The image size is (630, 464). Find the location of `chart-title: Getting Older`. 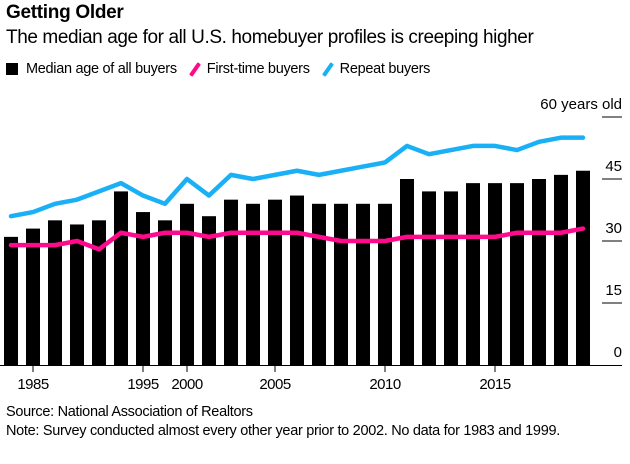

chart-title: Getting Older is located at coordinates (65, 12).